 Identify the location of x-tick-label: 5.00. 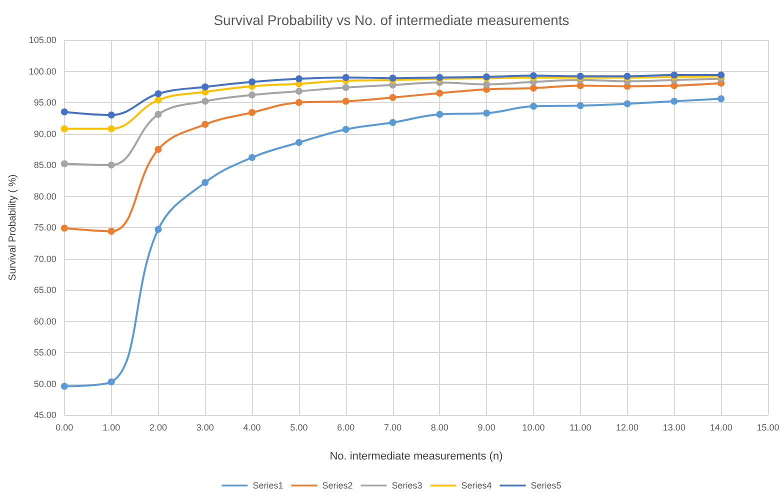
(299, 427).